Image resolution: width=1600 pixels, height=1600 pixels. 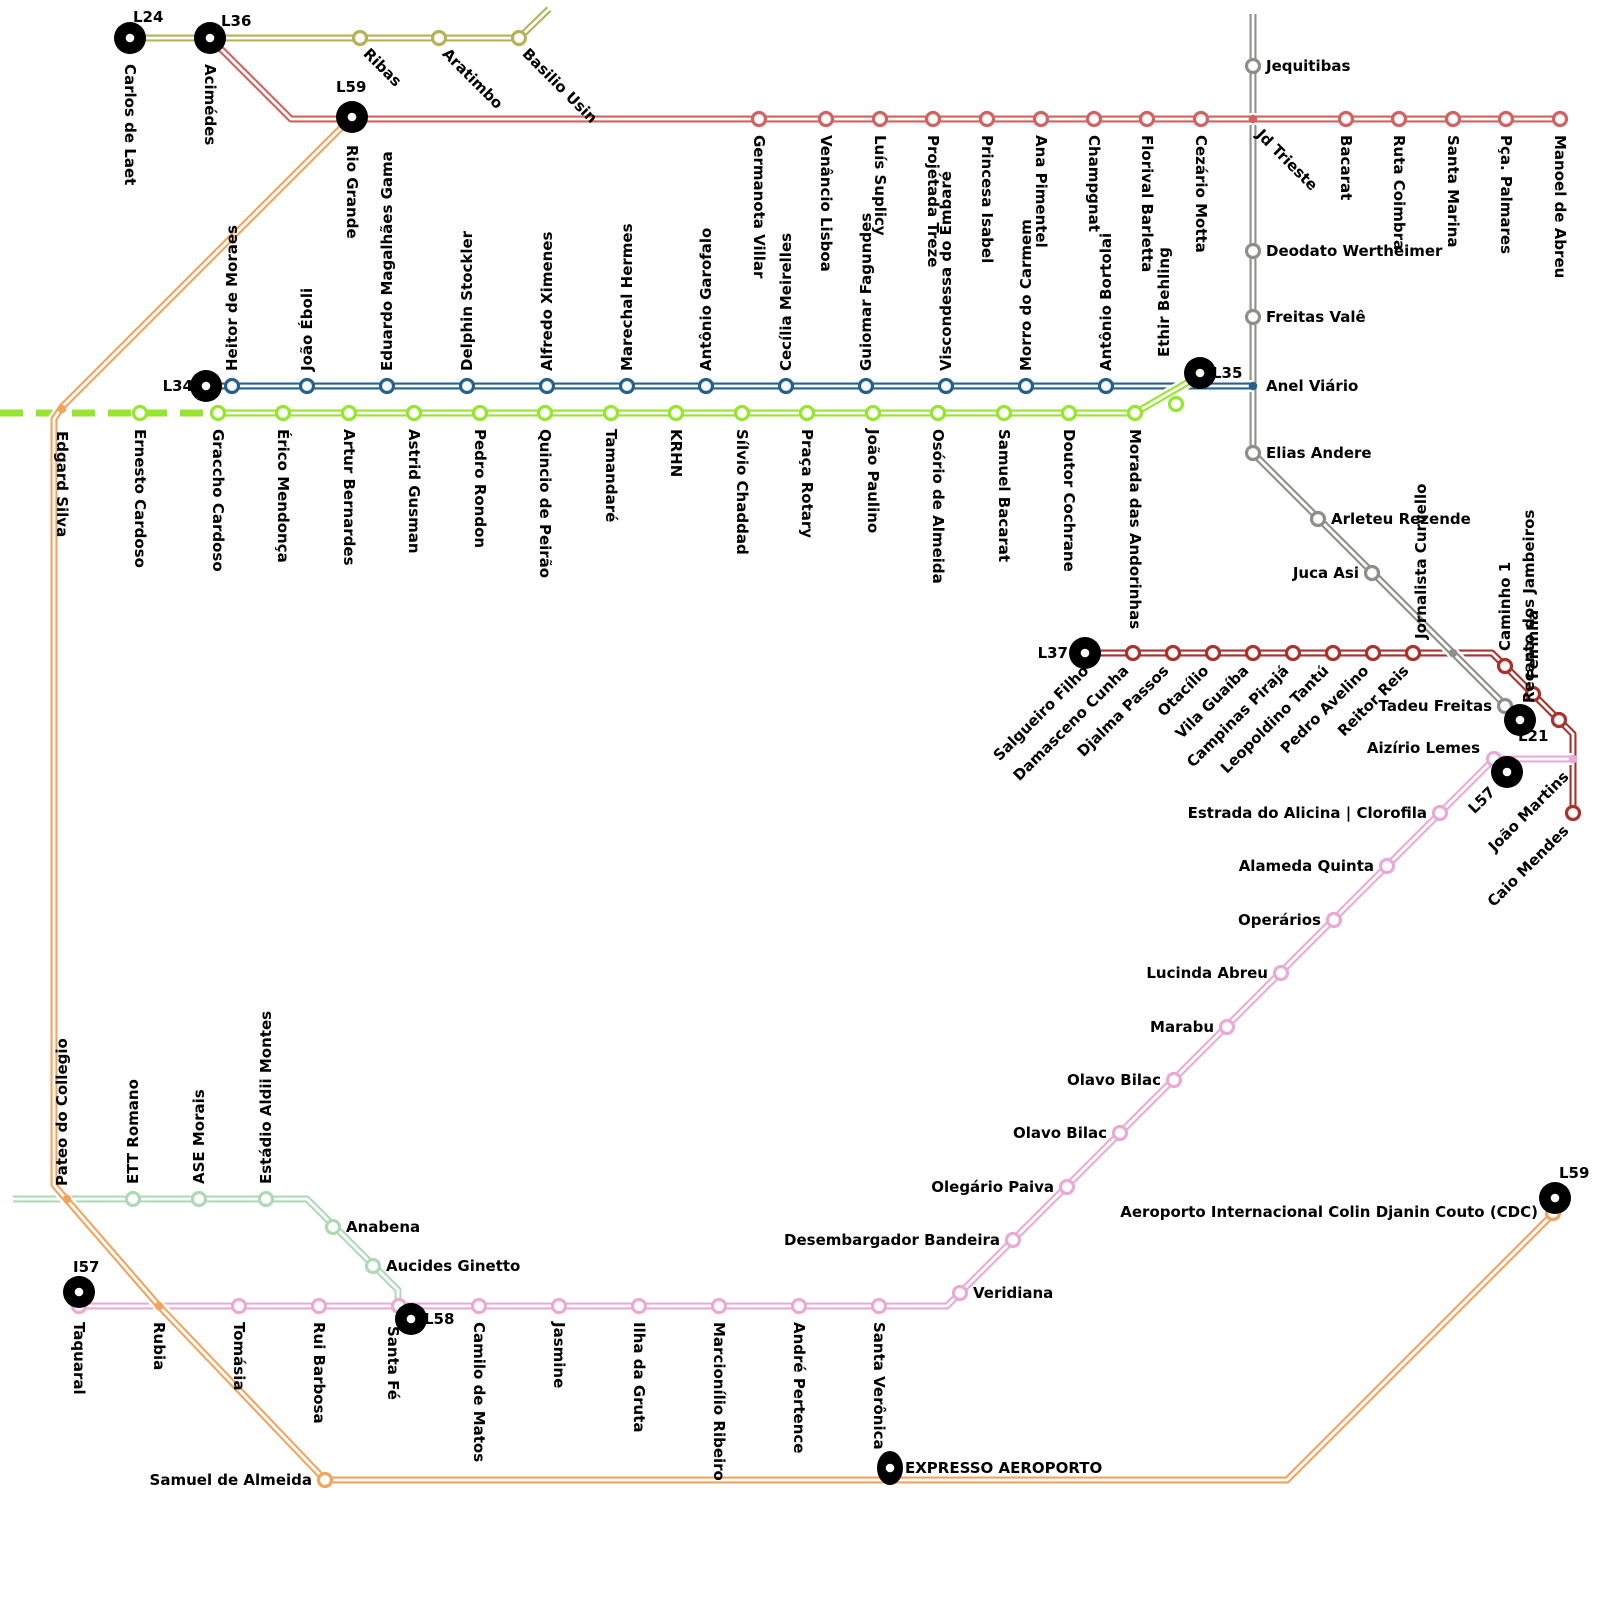 What do you see at coordinates (639, 1306) in the screenshot?
I see `station-ilha-da-gruta` at bounding box center [639, 1306].